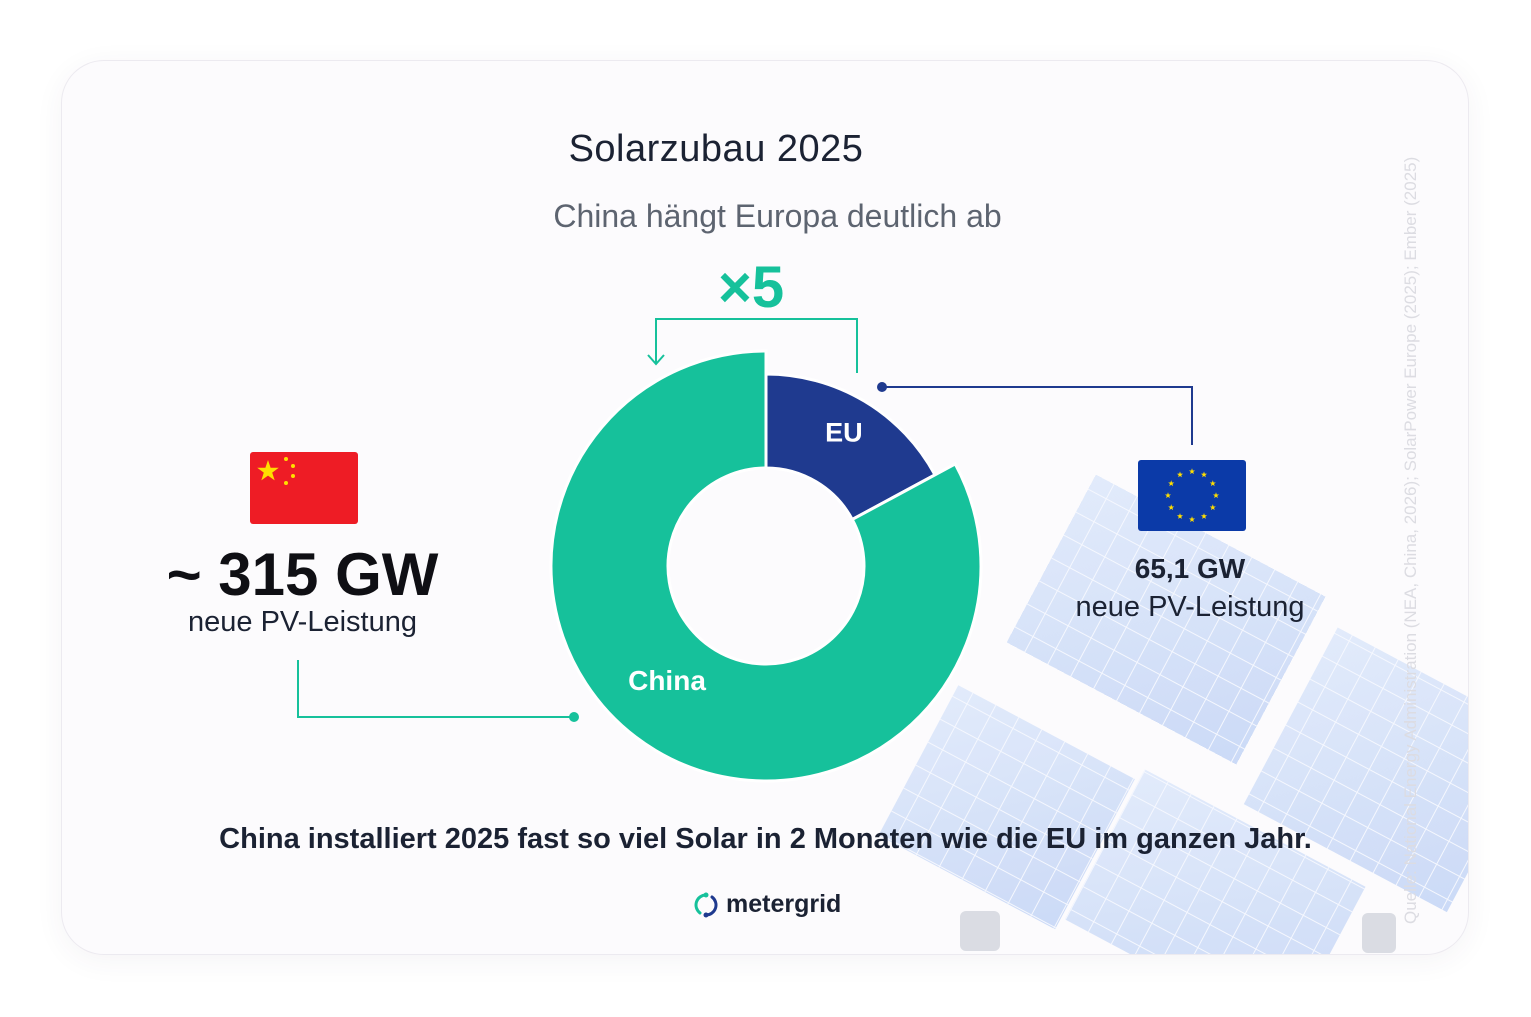  I want to click on donut-slice-eu, so click(851, 447).